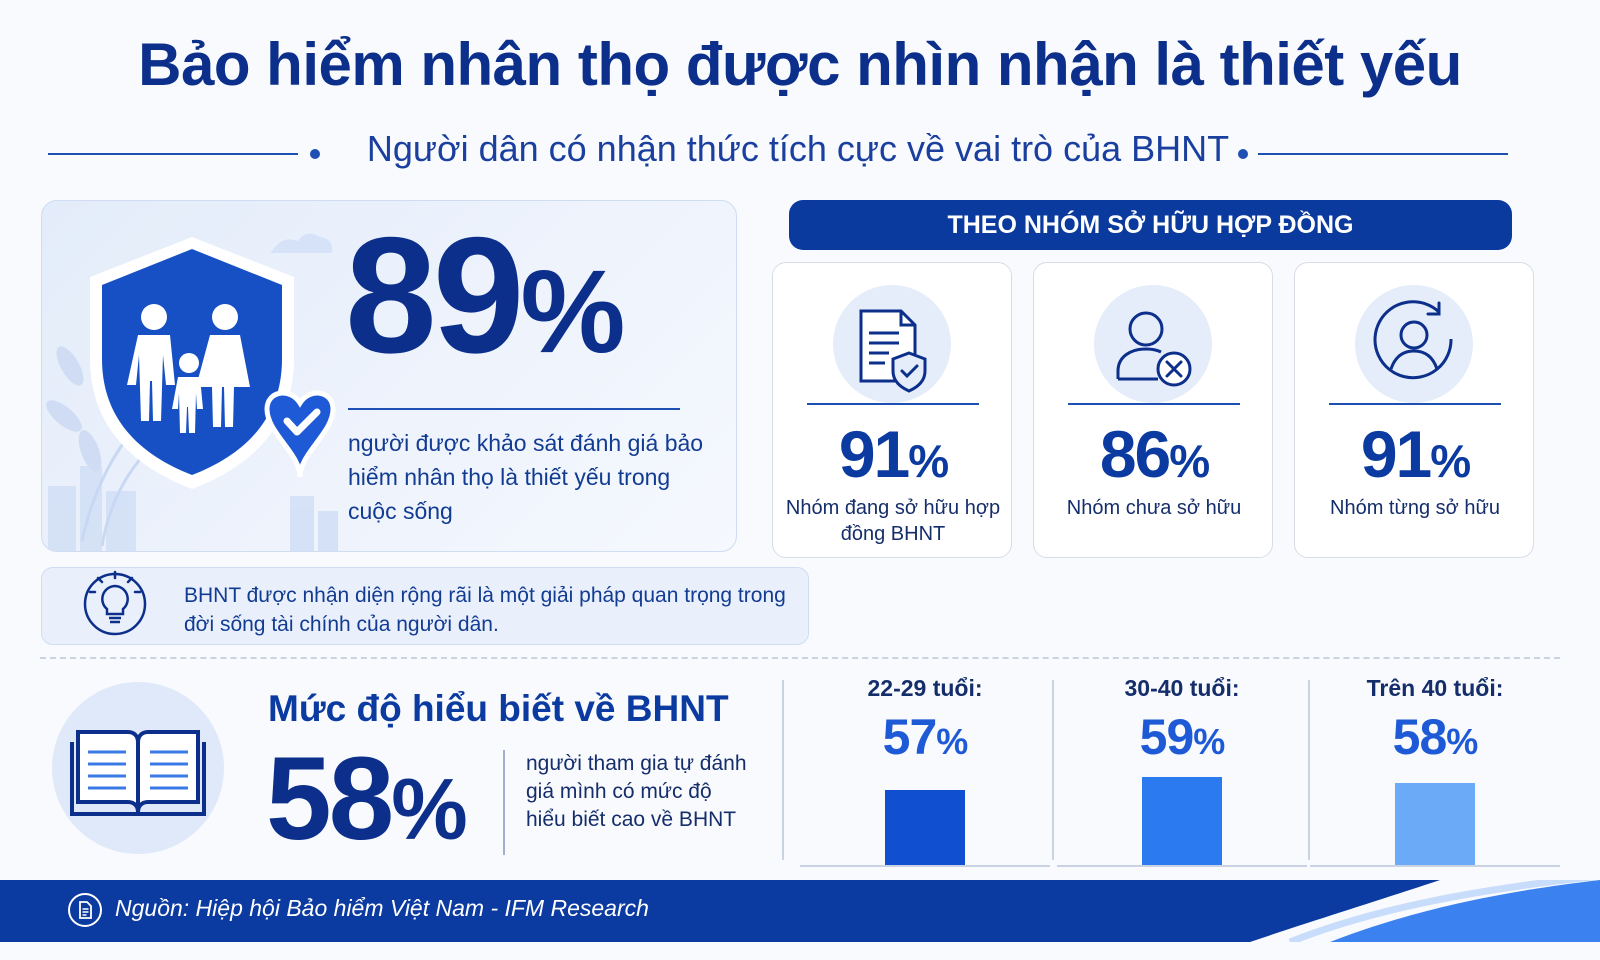 This screenshot has height=960, width=1600. I want to click on section-divider, so click(800, 658).